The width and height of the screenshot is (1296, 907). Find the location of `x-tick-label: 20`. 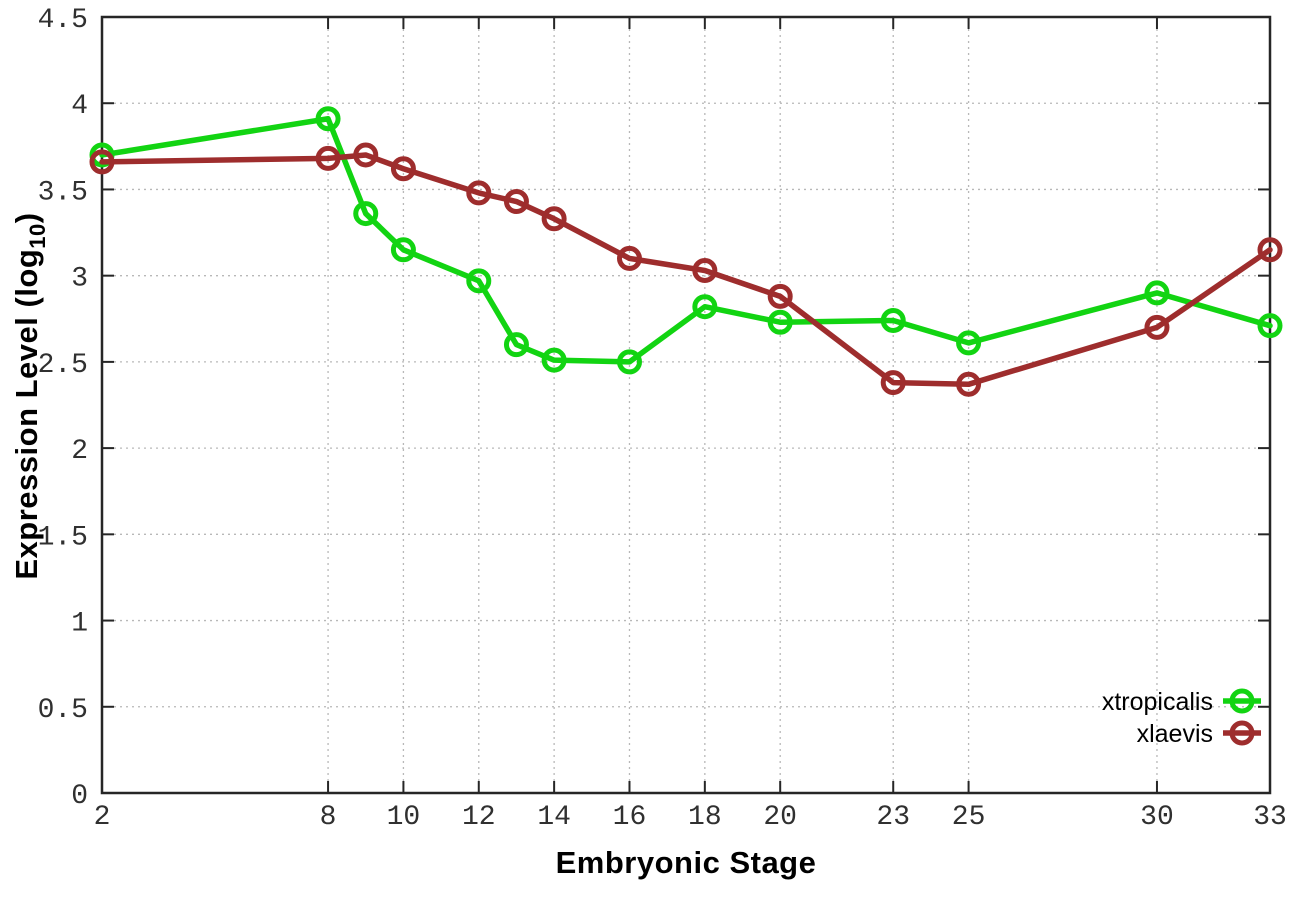

x-tick-label: 20 is located at coordinates (780, 817).